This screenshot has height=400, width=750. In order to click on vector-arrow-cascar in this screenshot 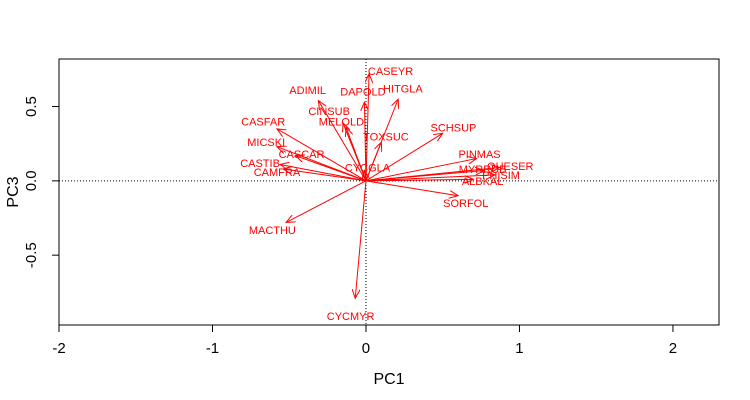, I will do `click(331, 169)`.